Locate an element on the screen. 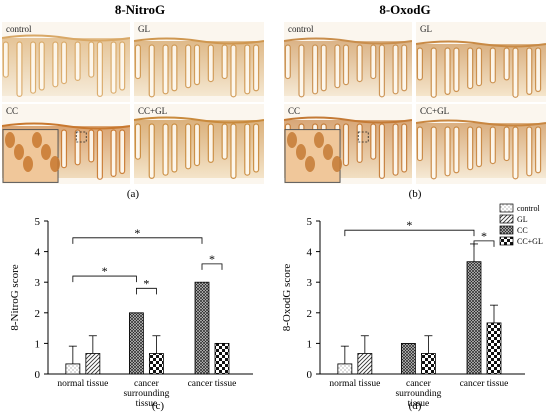 The image size is (550, 415). y-axis-label: 8-NitroG score is located at coordinates (15, 297).